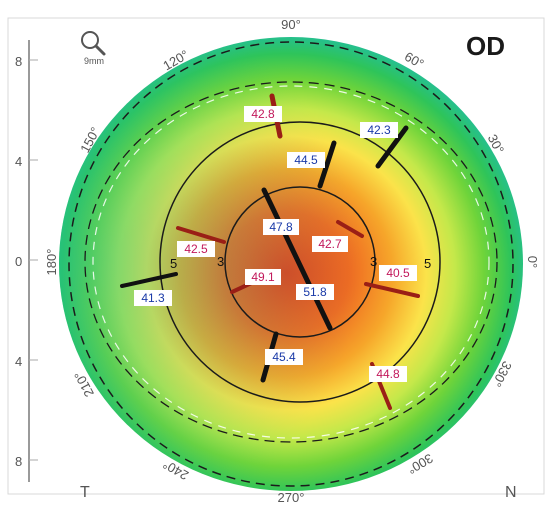 This screenshot has width=551, height=514. Describe the element at coordinates (284, 357) in the screenshot. I see `reading-label: 45.4` at that location.